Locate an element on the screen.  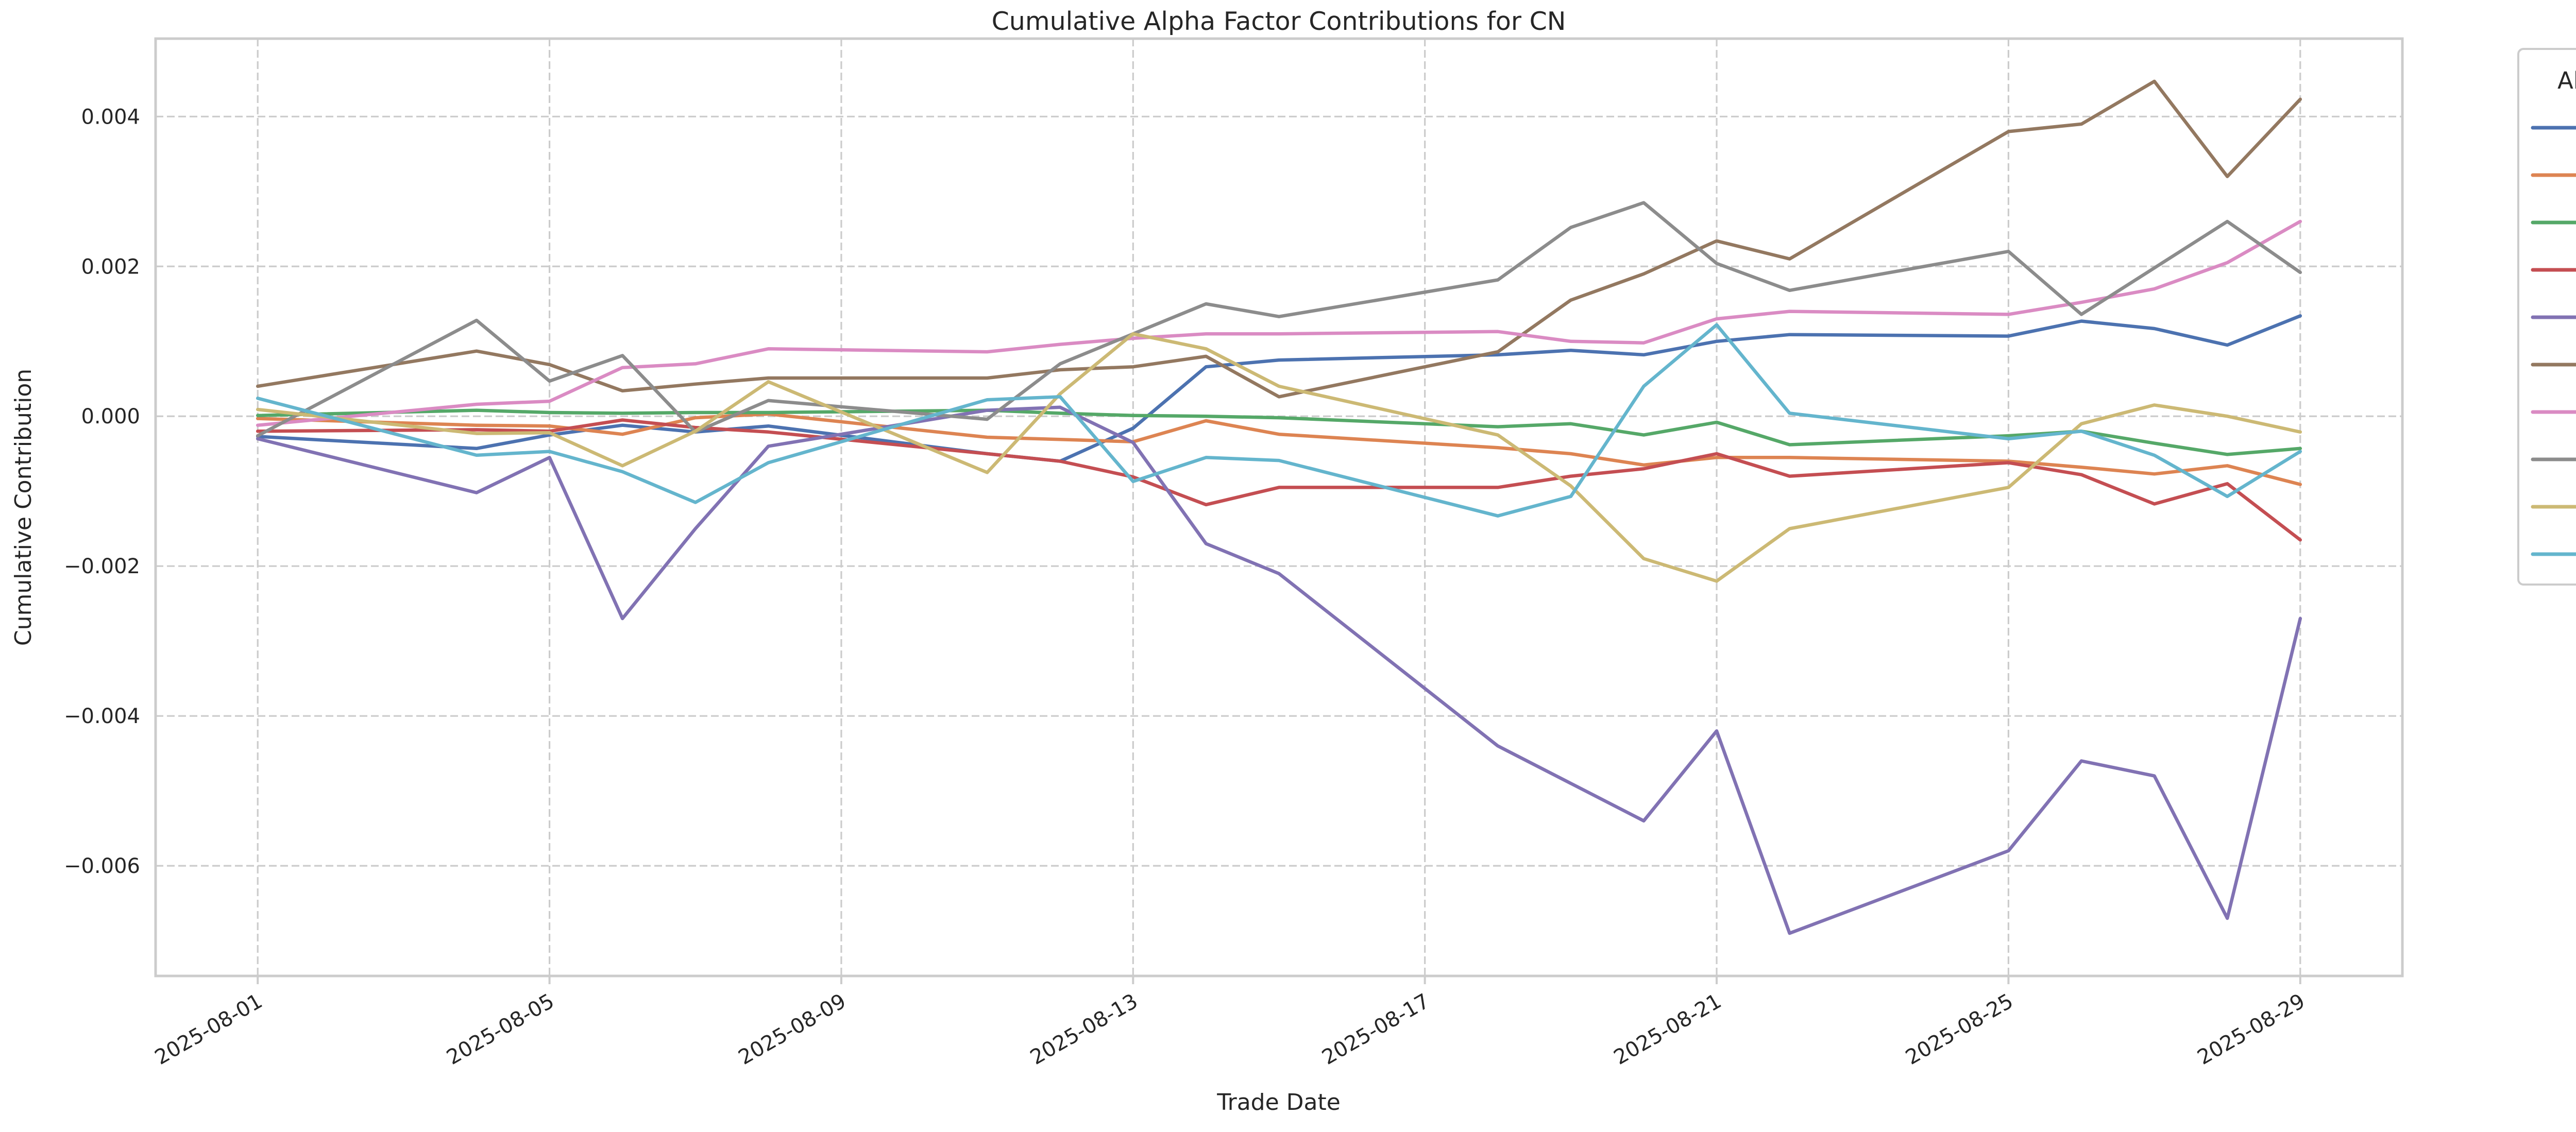
series-line-linkage is located at coordinates (1279, 449).